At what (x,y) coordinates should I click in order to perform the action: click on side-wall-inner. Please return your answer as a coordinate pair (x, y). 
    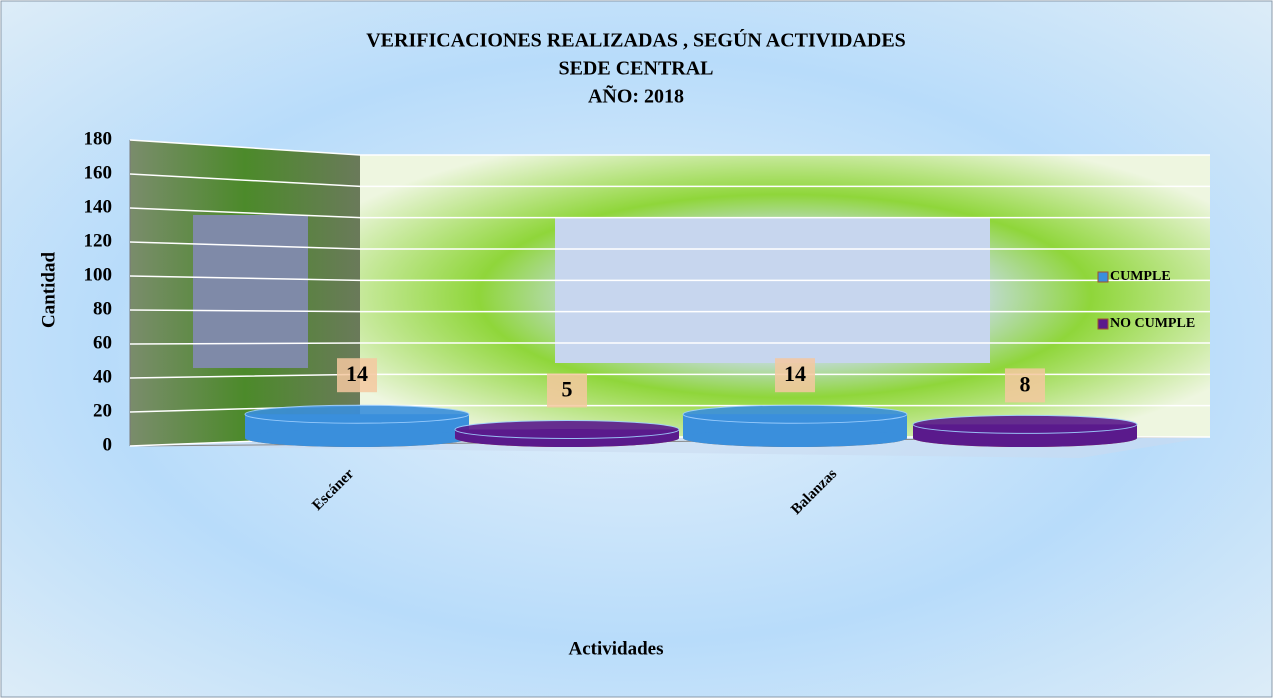
    Looking at the image, I should click on (250, 291).